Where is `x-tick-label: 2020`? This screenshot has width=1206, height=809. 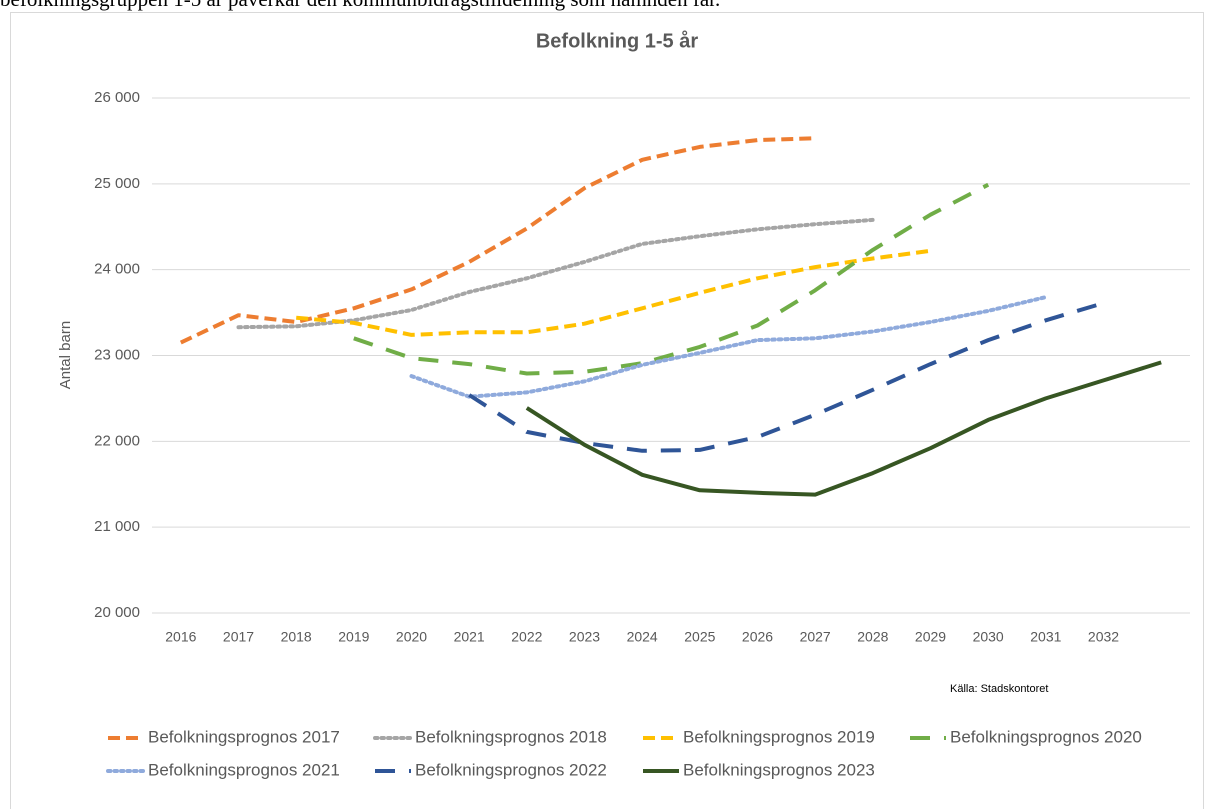 x-tick-label: 2020 is located at coordinates (411, 637).